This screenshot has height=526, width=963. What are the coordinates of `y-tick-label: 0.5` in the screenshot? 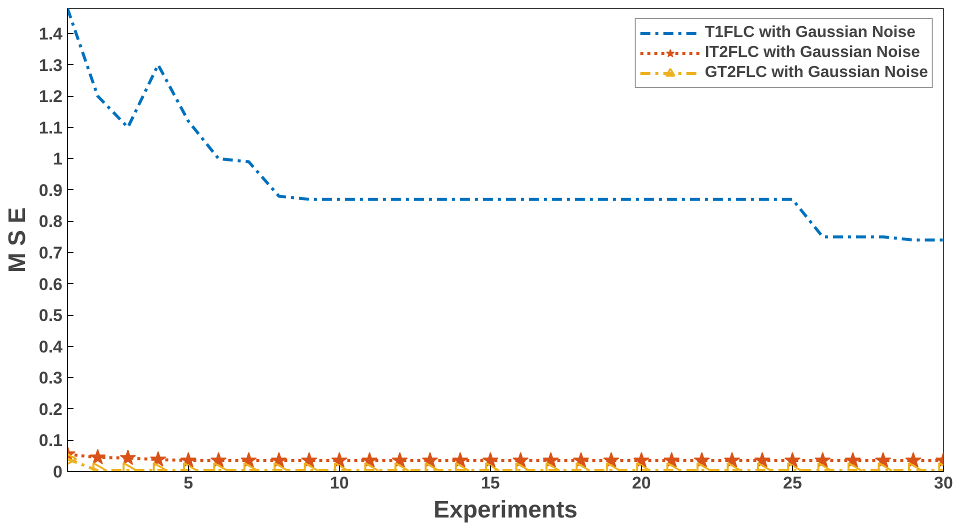 It's located at (50, 316).